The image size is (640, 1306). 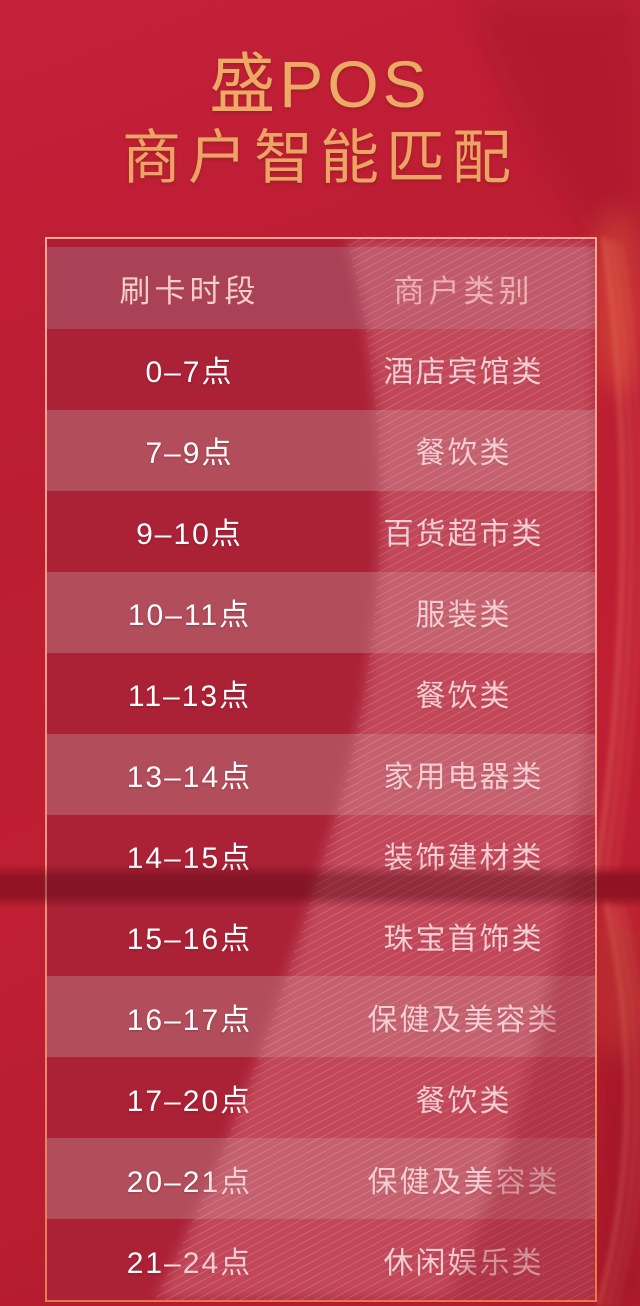 I want to click on time-cell: 11–13点, so click(x=189, y=693).